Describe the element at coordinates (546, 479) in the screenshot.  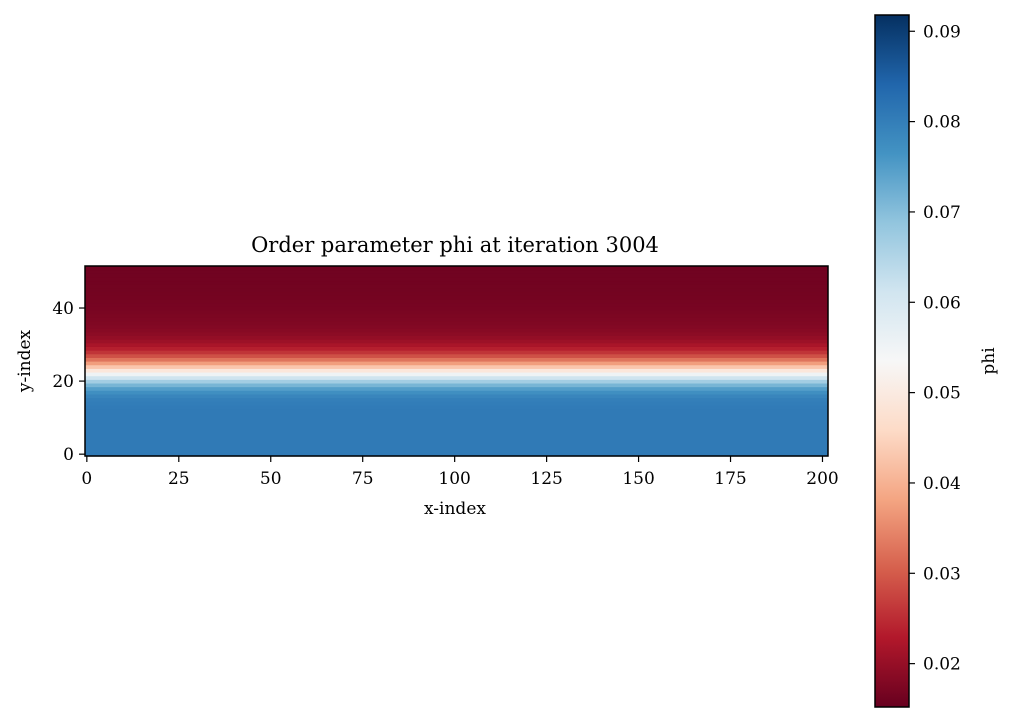
I see `x-tick-label: 125` at that location.